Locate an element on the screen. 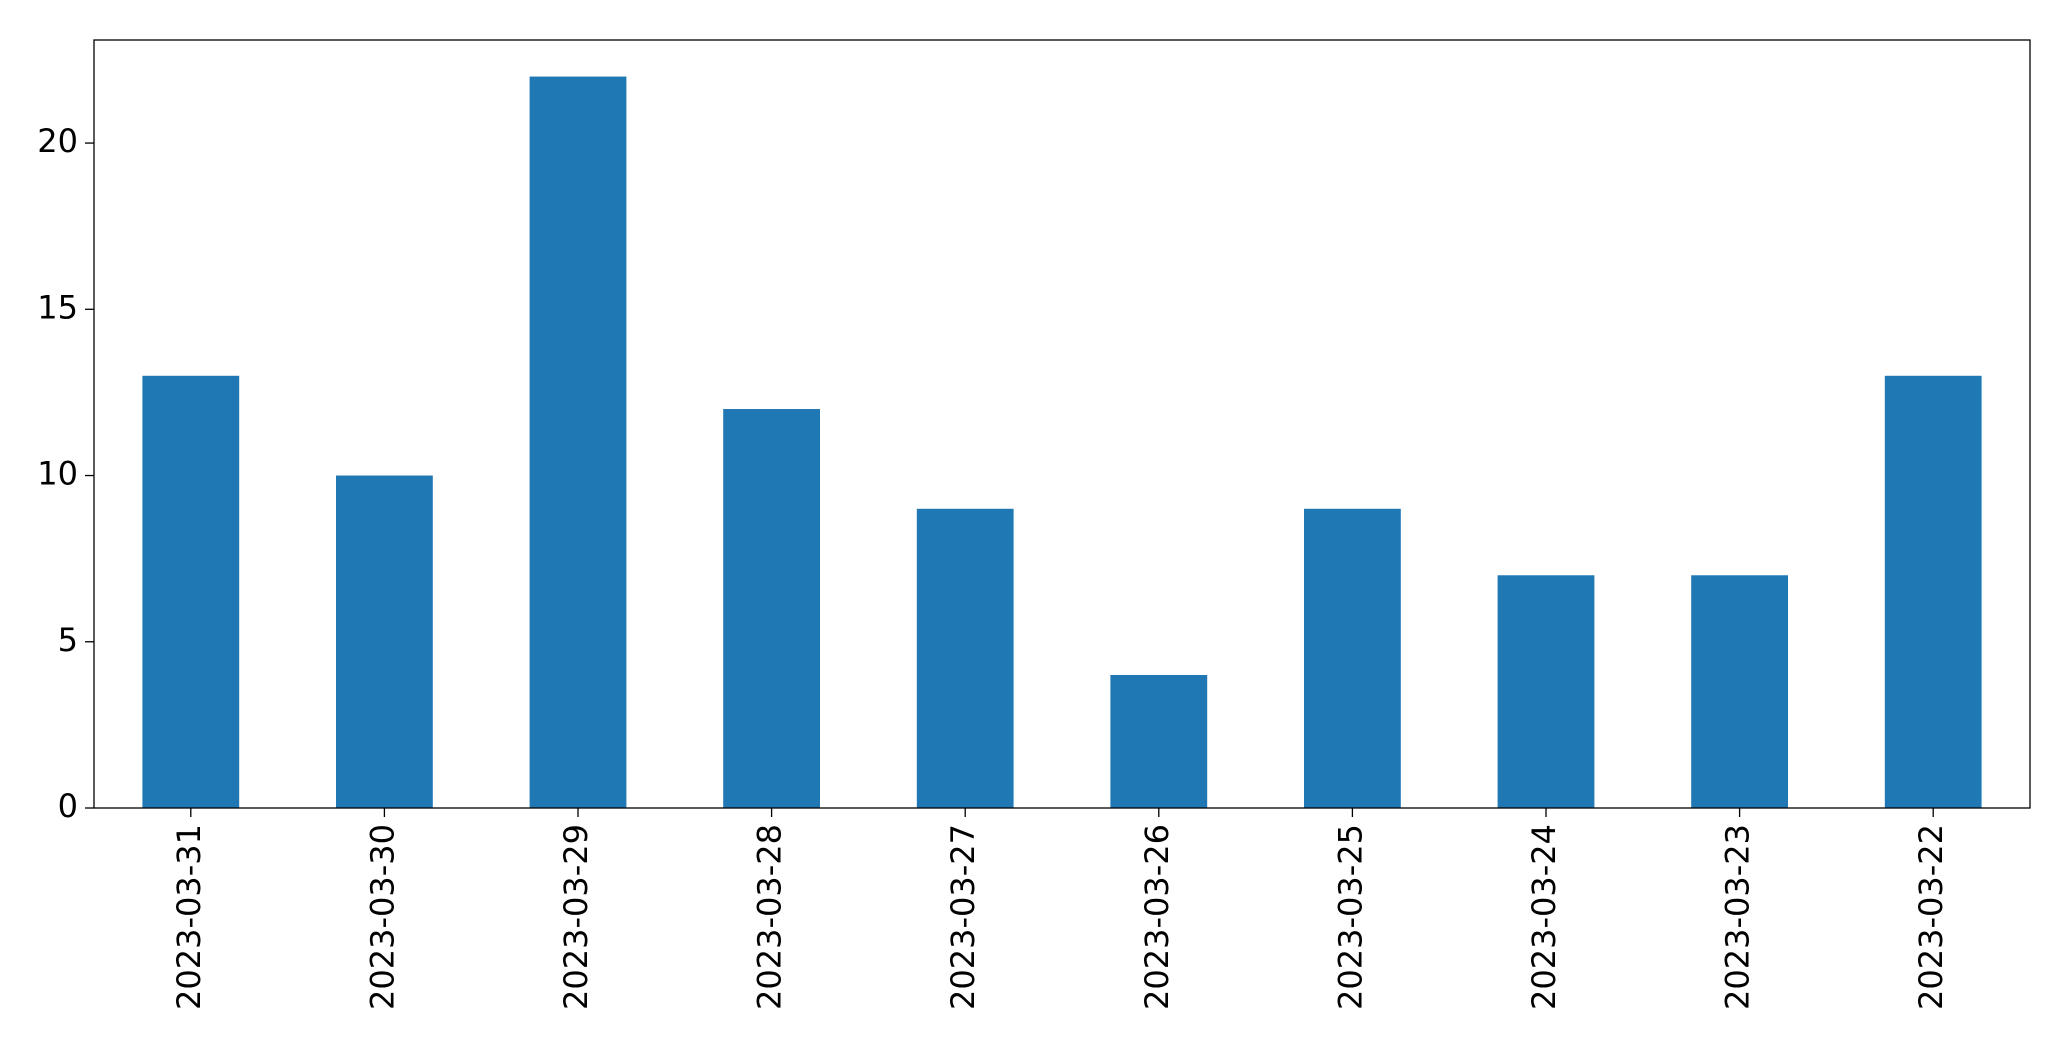 This screenshot has height=1061, width=2071. x-tick-label: 2023-03-24 is located at coordinates (1544, 917).